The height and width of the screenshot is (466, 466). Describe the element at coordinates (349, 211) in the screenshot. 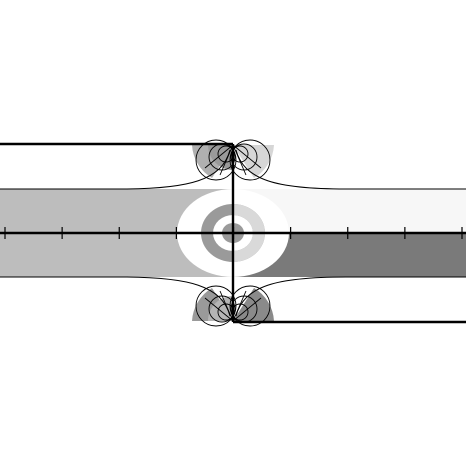

I see `band-upper-right` at that location.